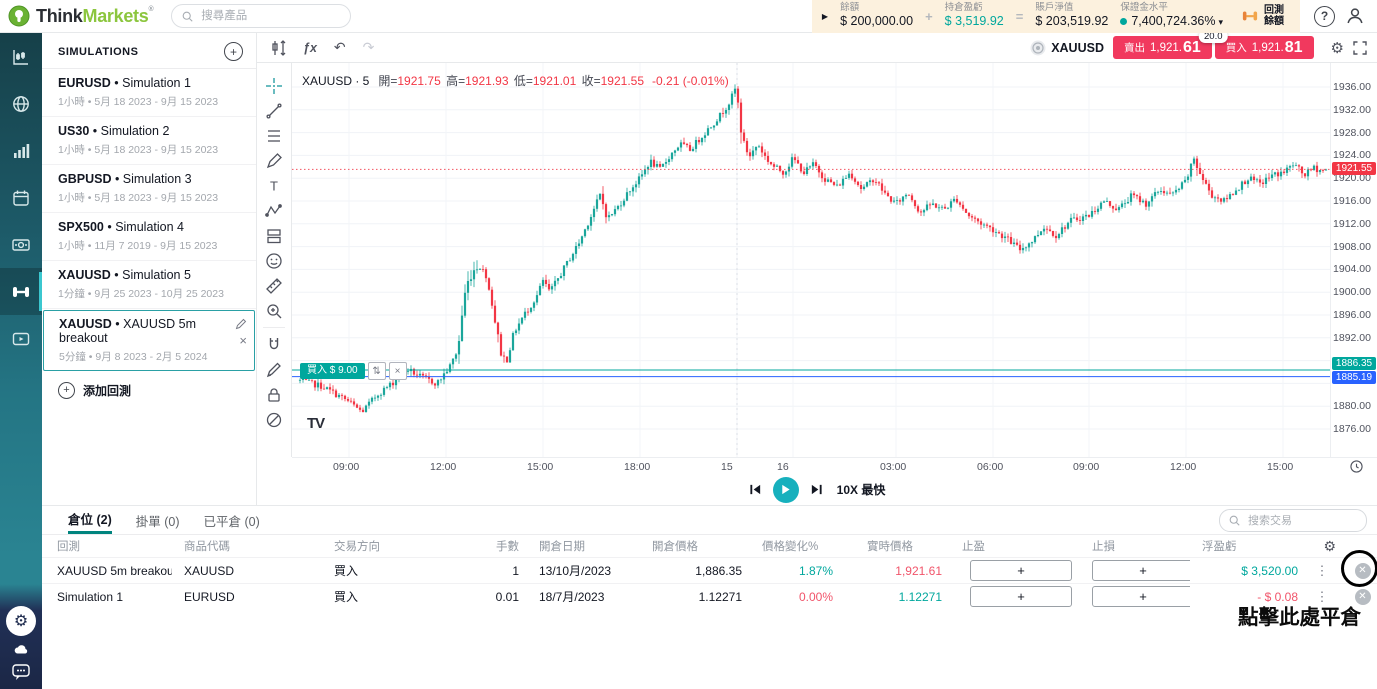  What do you see at coordinates (1067, 48) in the screenshot?
I see `symbol-chip: XAUUSD` at bounding box center [1067, 48].